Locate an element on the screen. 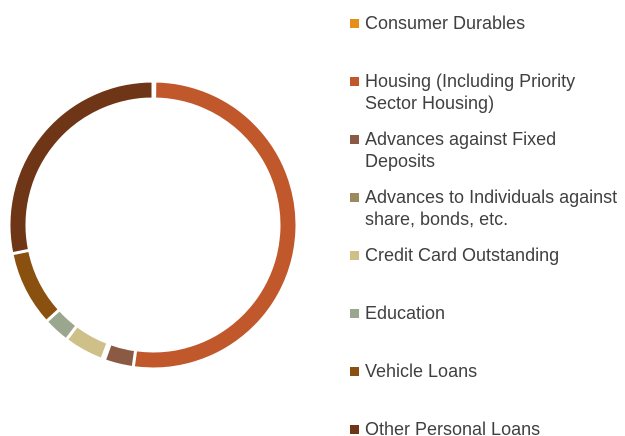 The image size is (625, 436). legend-label: Consumer Durables is located at coordinates (445, 23).